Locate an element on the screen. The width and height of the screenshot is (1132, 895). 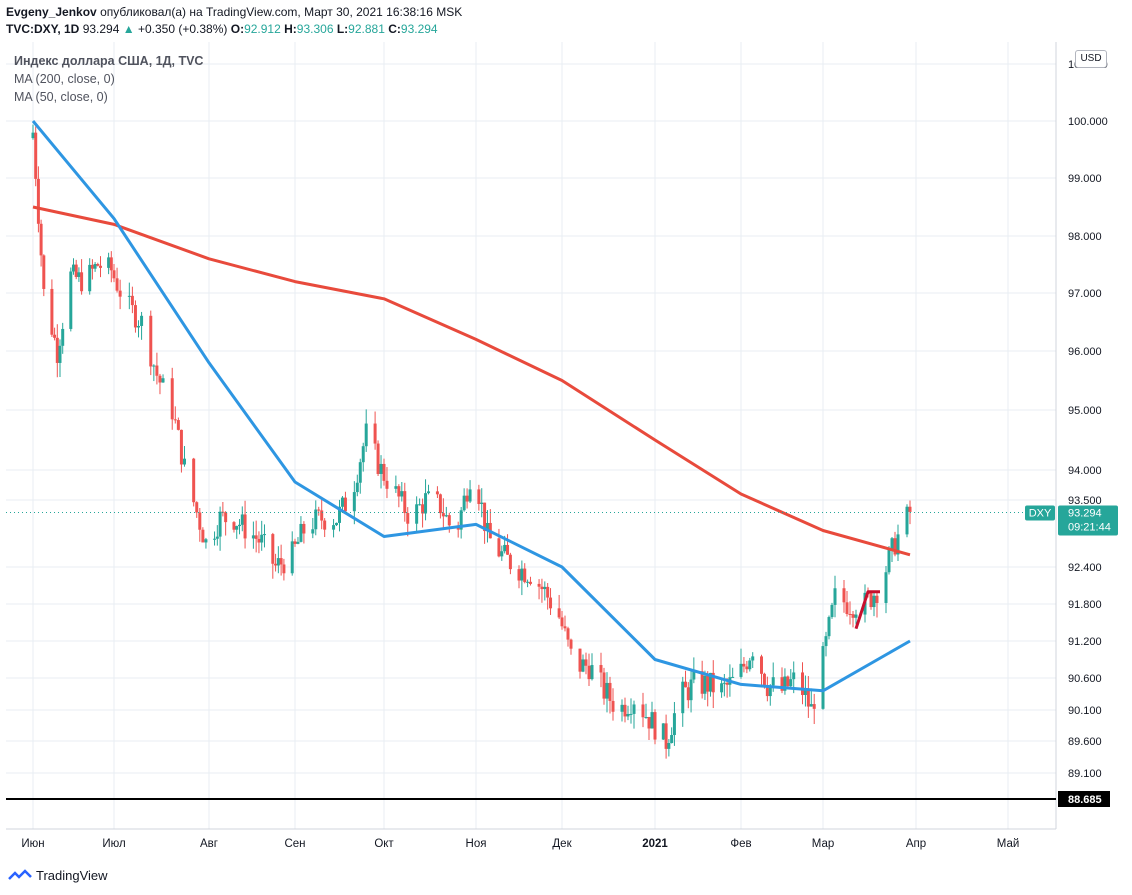
x-tick-label: Фев is located at coordinates (740, 844).